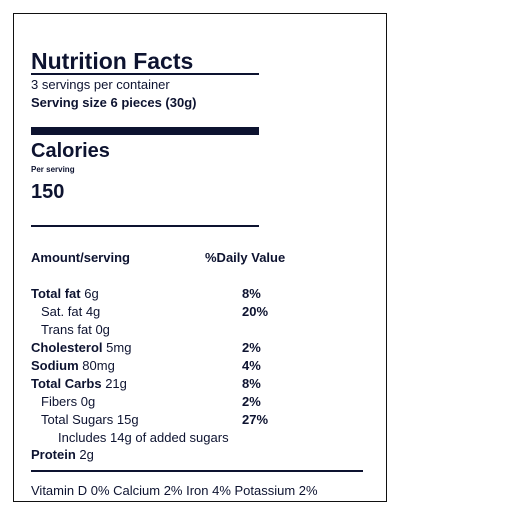 The image size is (512, 516). What do you see at coordinates (86, 454) in the screenshot?
I see `amount: 2g` at bounding box center [86, 454].